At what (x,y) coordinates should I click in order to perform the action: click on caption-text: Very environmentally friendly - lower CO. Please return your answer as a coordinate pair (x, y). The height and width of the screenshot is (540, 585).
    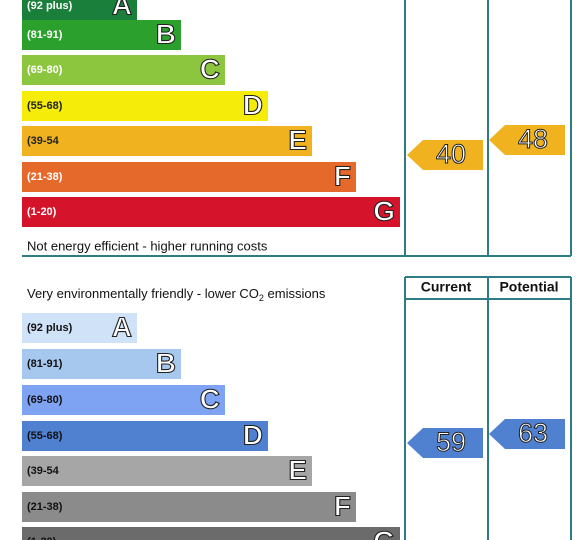
    Looking at the image, I should click on (143, 293).